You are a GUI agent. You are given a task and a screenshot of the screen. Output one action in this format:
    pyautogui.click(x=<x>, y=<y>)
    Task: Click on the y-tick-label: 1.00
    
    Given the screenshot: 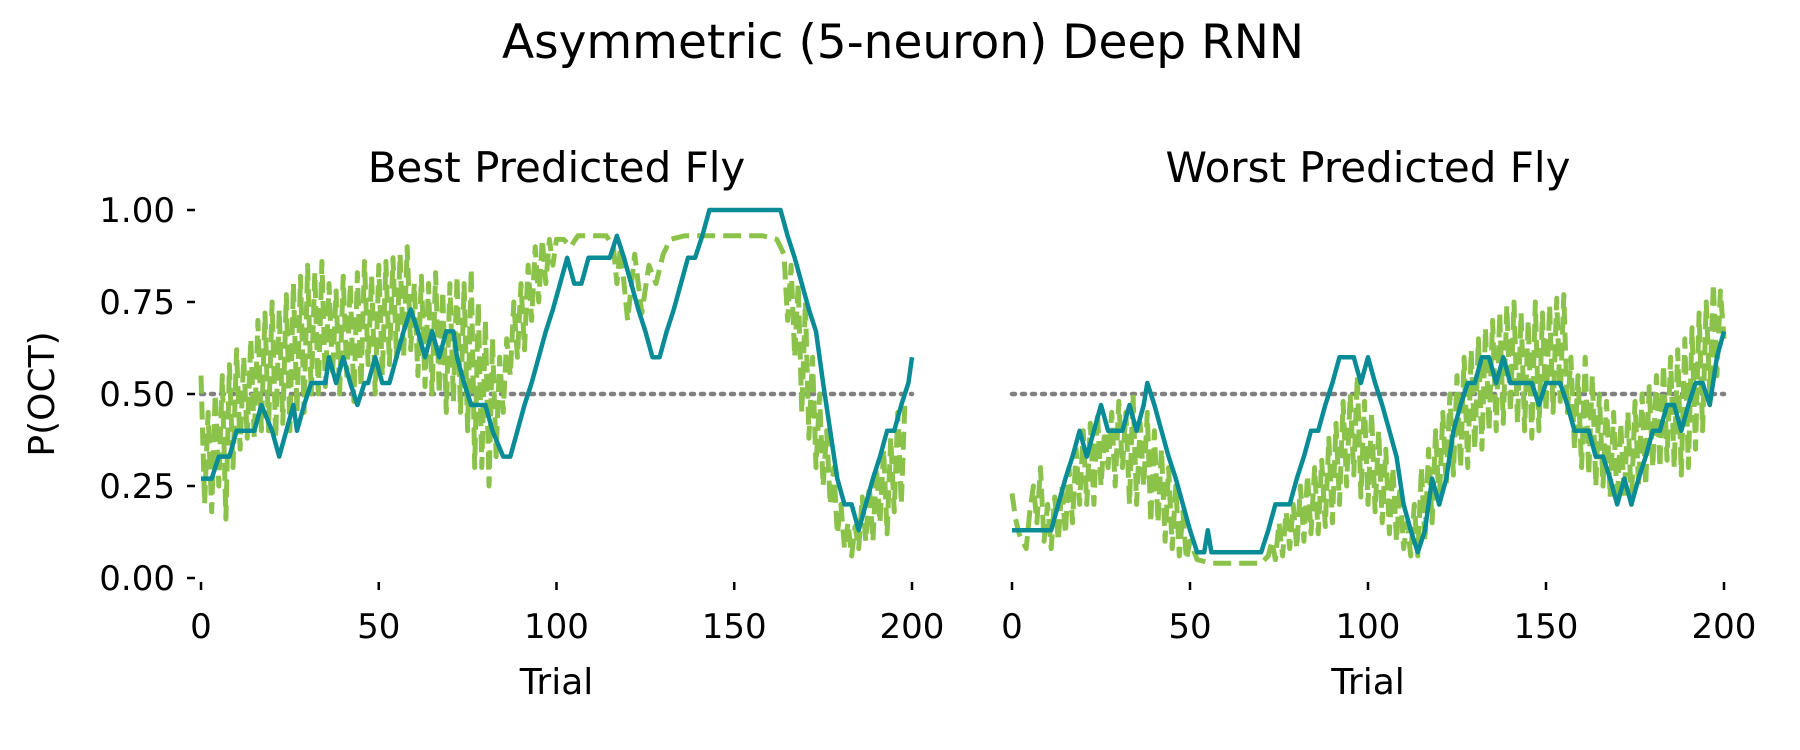 What is the action you would take?
    pyautogui.click(x=137, y=211)
    